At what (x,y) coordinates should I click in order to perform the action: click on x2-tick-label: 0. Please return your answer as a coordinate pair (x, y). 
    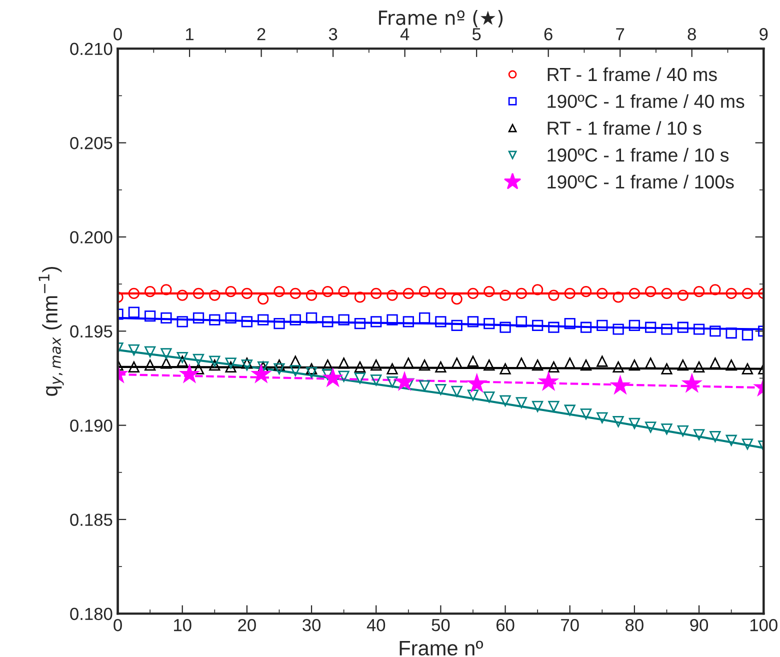
    Looking at the image, I should click on (118, 34).